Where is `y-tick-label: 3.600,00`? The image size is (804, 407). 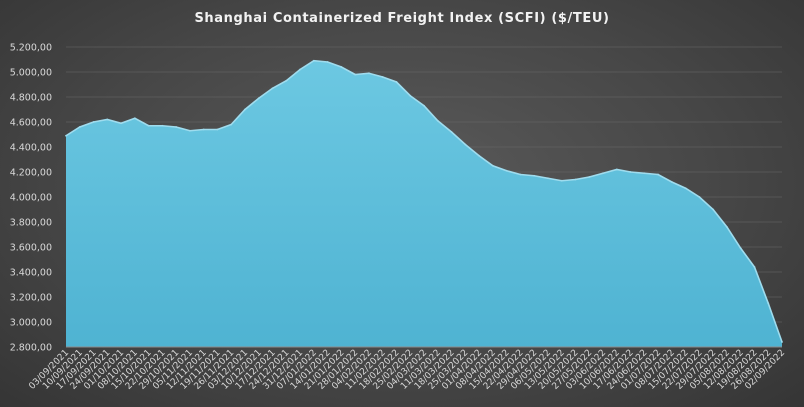 y-tick-label: 3.600,00 is located at coordinates (31, 248).